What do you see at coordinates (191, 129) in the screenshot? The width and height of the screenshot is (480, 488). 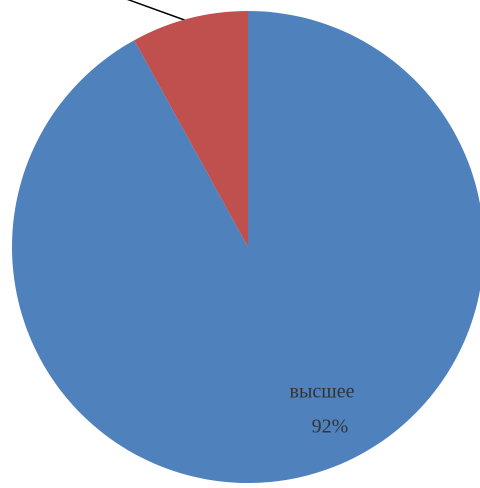 I see `pie-slice` at bounding box center [191, 129].